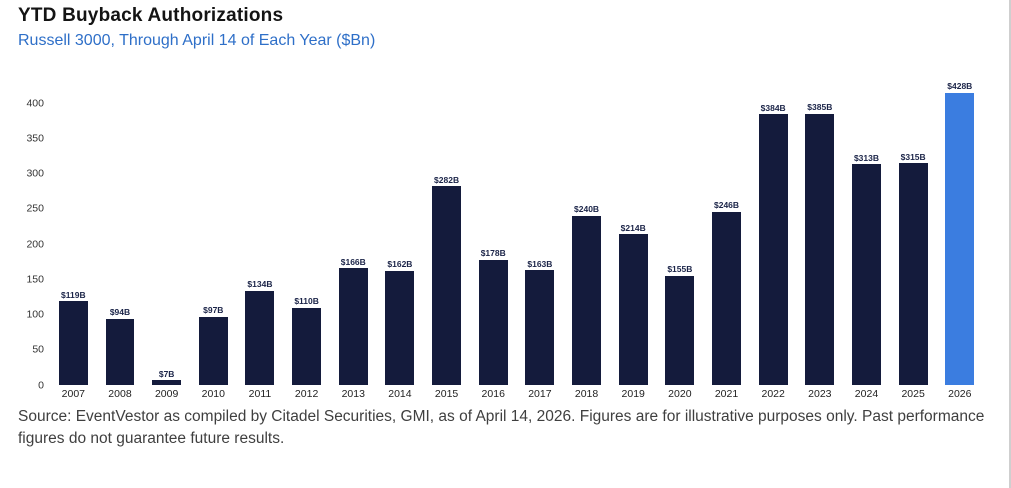  I want to click on bar-2008, so click(120, 351).